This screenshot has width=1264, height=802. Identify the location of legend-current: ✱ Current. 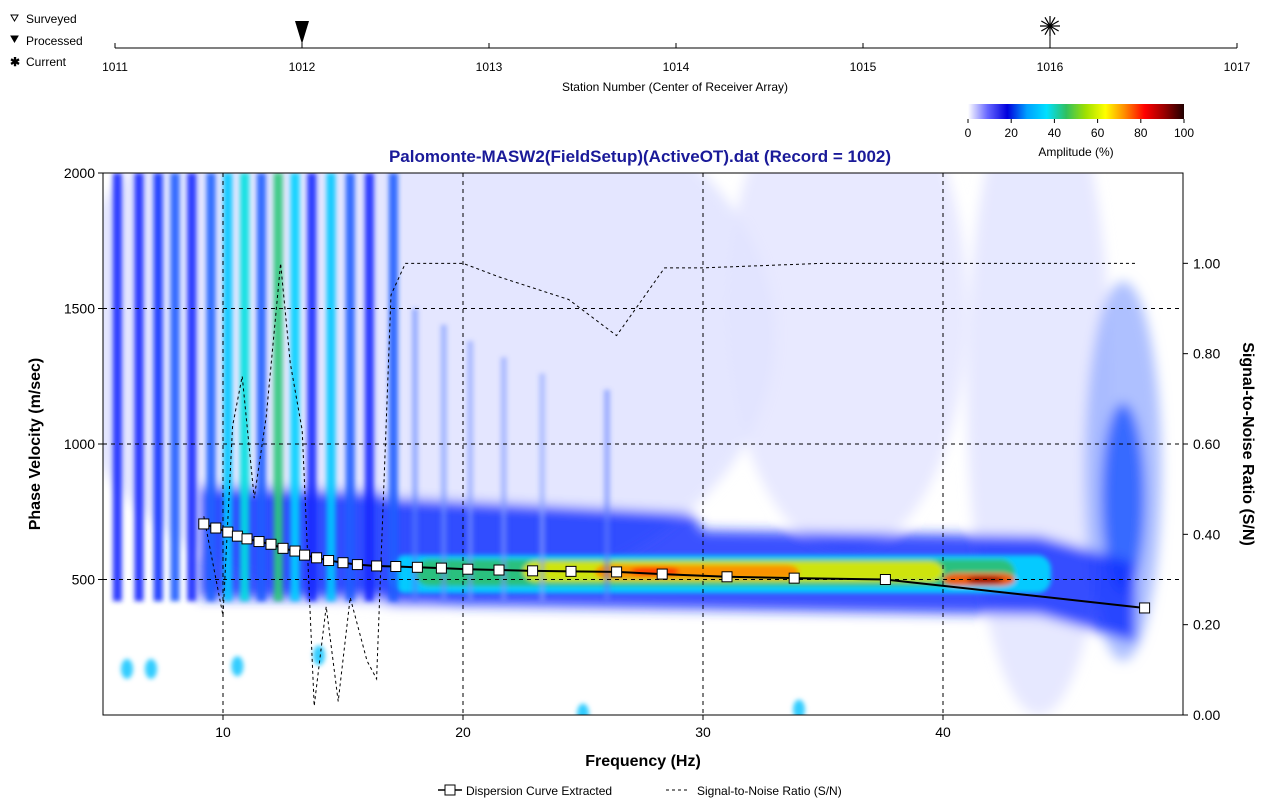
(38, 62).